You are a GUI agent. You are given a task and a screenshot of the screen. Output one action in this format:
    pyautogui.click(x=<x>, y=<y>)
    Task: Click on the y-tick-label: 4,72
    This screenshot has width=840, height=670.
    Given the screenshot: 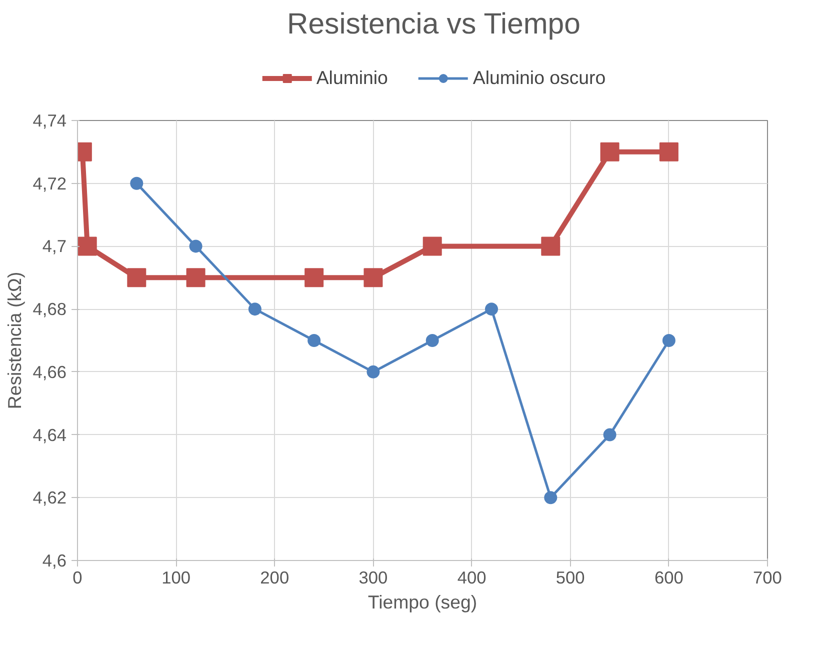 What is the action you would take?
    pyautogui.click(x=49, y=183)
    